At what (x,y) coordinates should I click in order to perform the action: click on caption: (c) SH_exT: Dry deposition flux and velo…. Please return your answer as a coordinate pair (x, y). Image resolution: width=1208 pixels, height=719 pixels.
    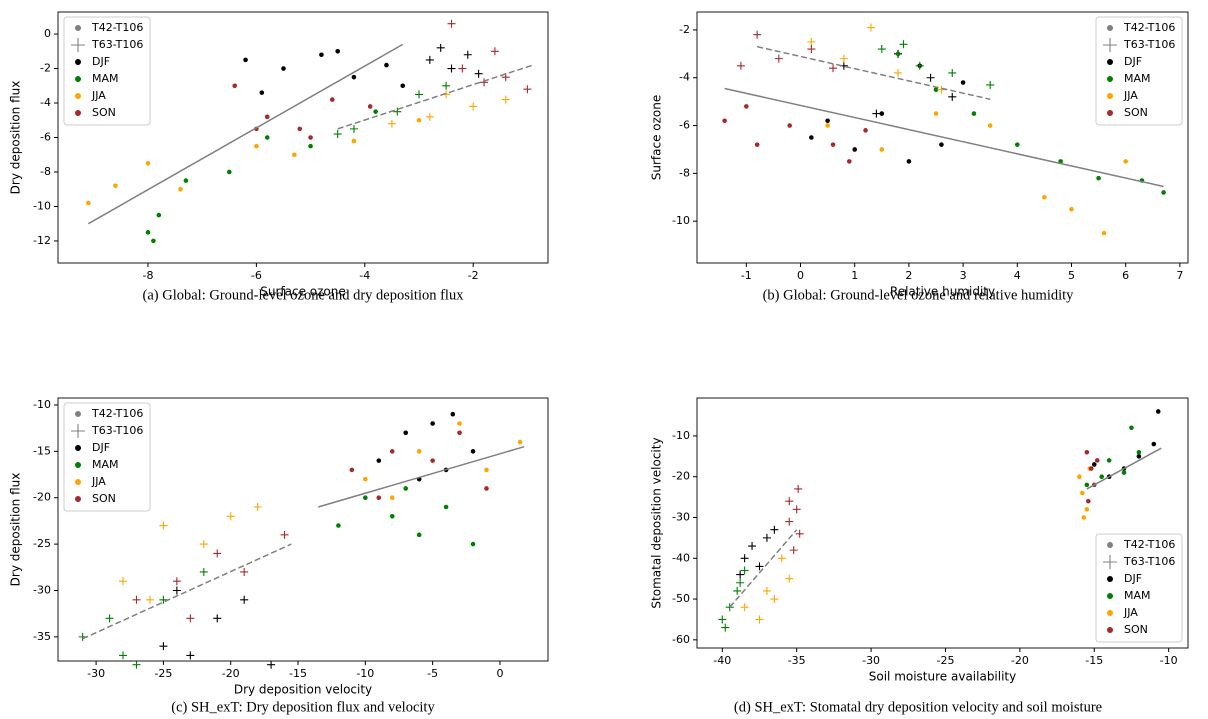
    Looking at the image, I should click on (303, 707).